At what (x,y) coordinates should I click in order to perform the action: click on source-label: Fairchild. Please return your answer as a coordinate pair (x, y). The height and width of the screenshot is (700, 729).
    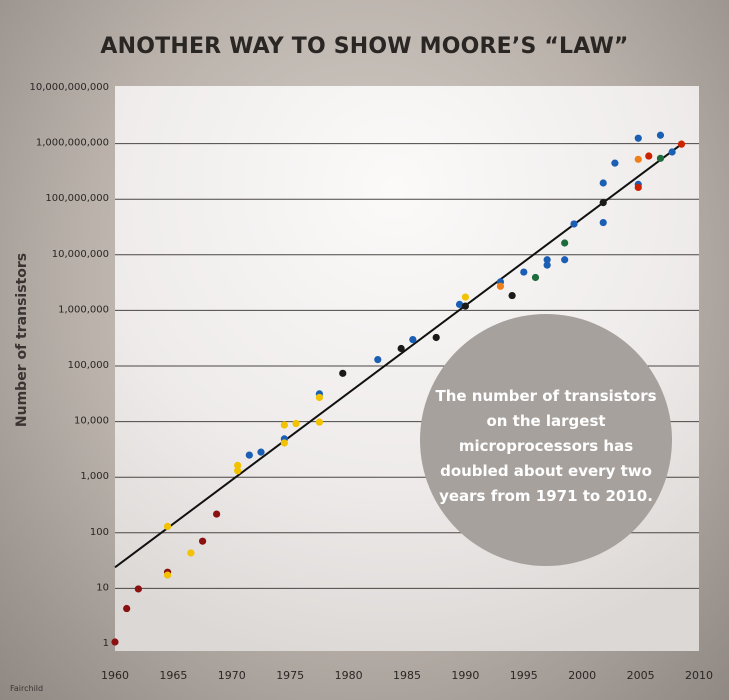
    Looking at the image, I should click on (27, 688).